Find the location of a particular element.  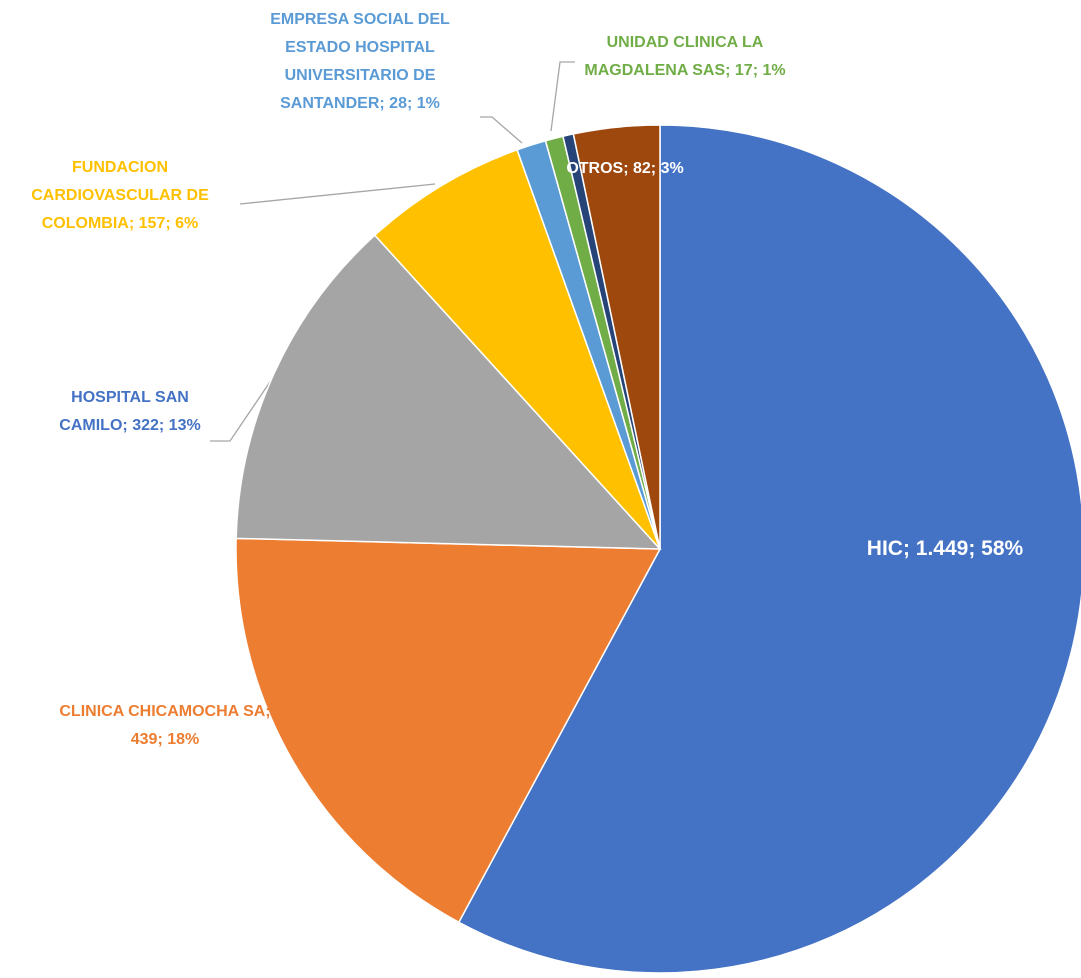

label-part: 28 is located at coordinates (398, 103).